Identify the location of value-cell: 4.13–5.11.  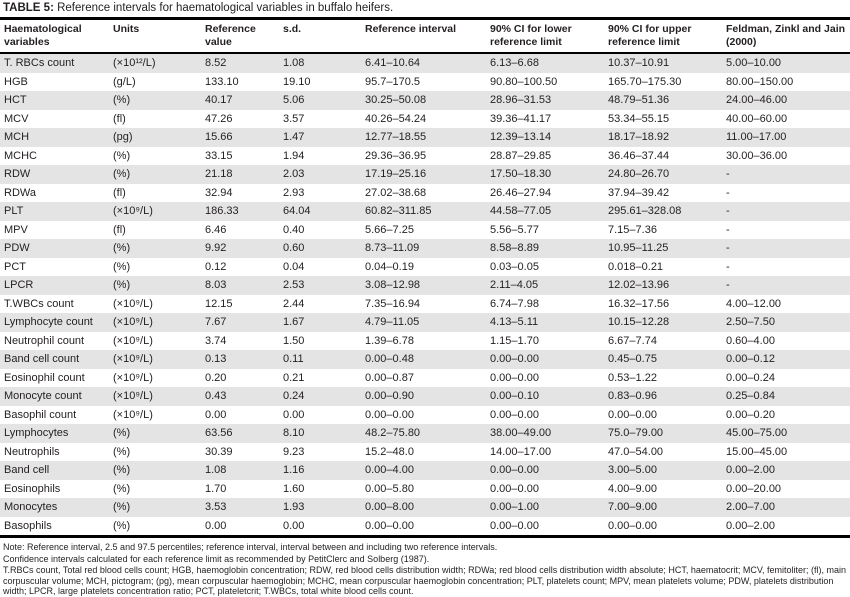
(514, 322).